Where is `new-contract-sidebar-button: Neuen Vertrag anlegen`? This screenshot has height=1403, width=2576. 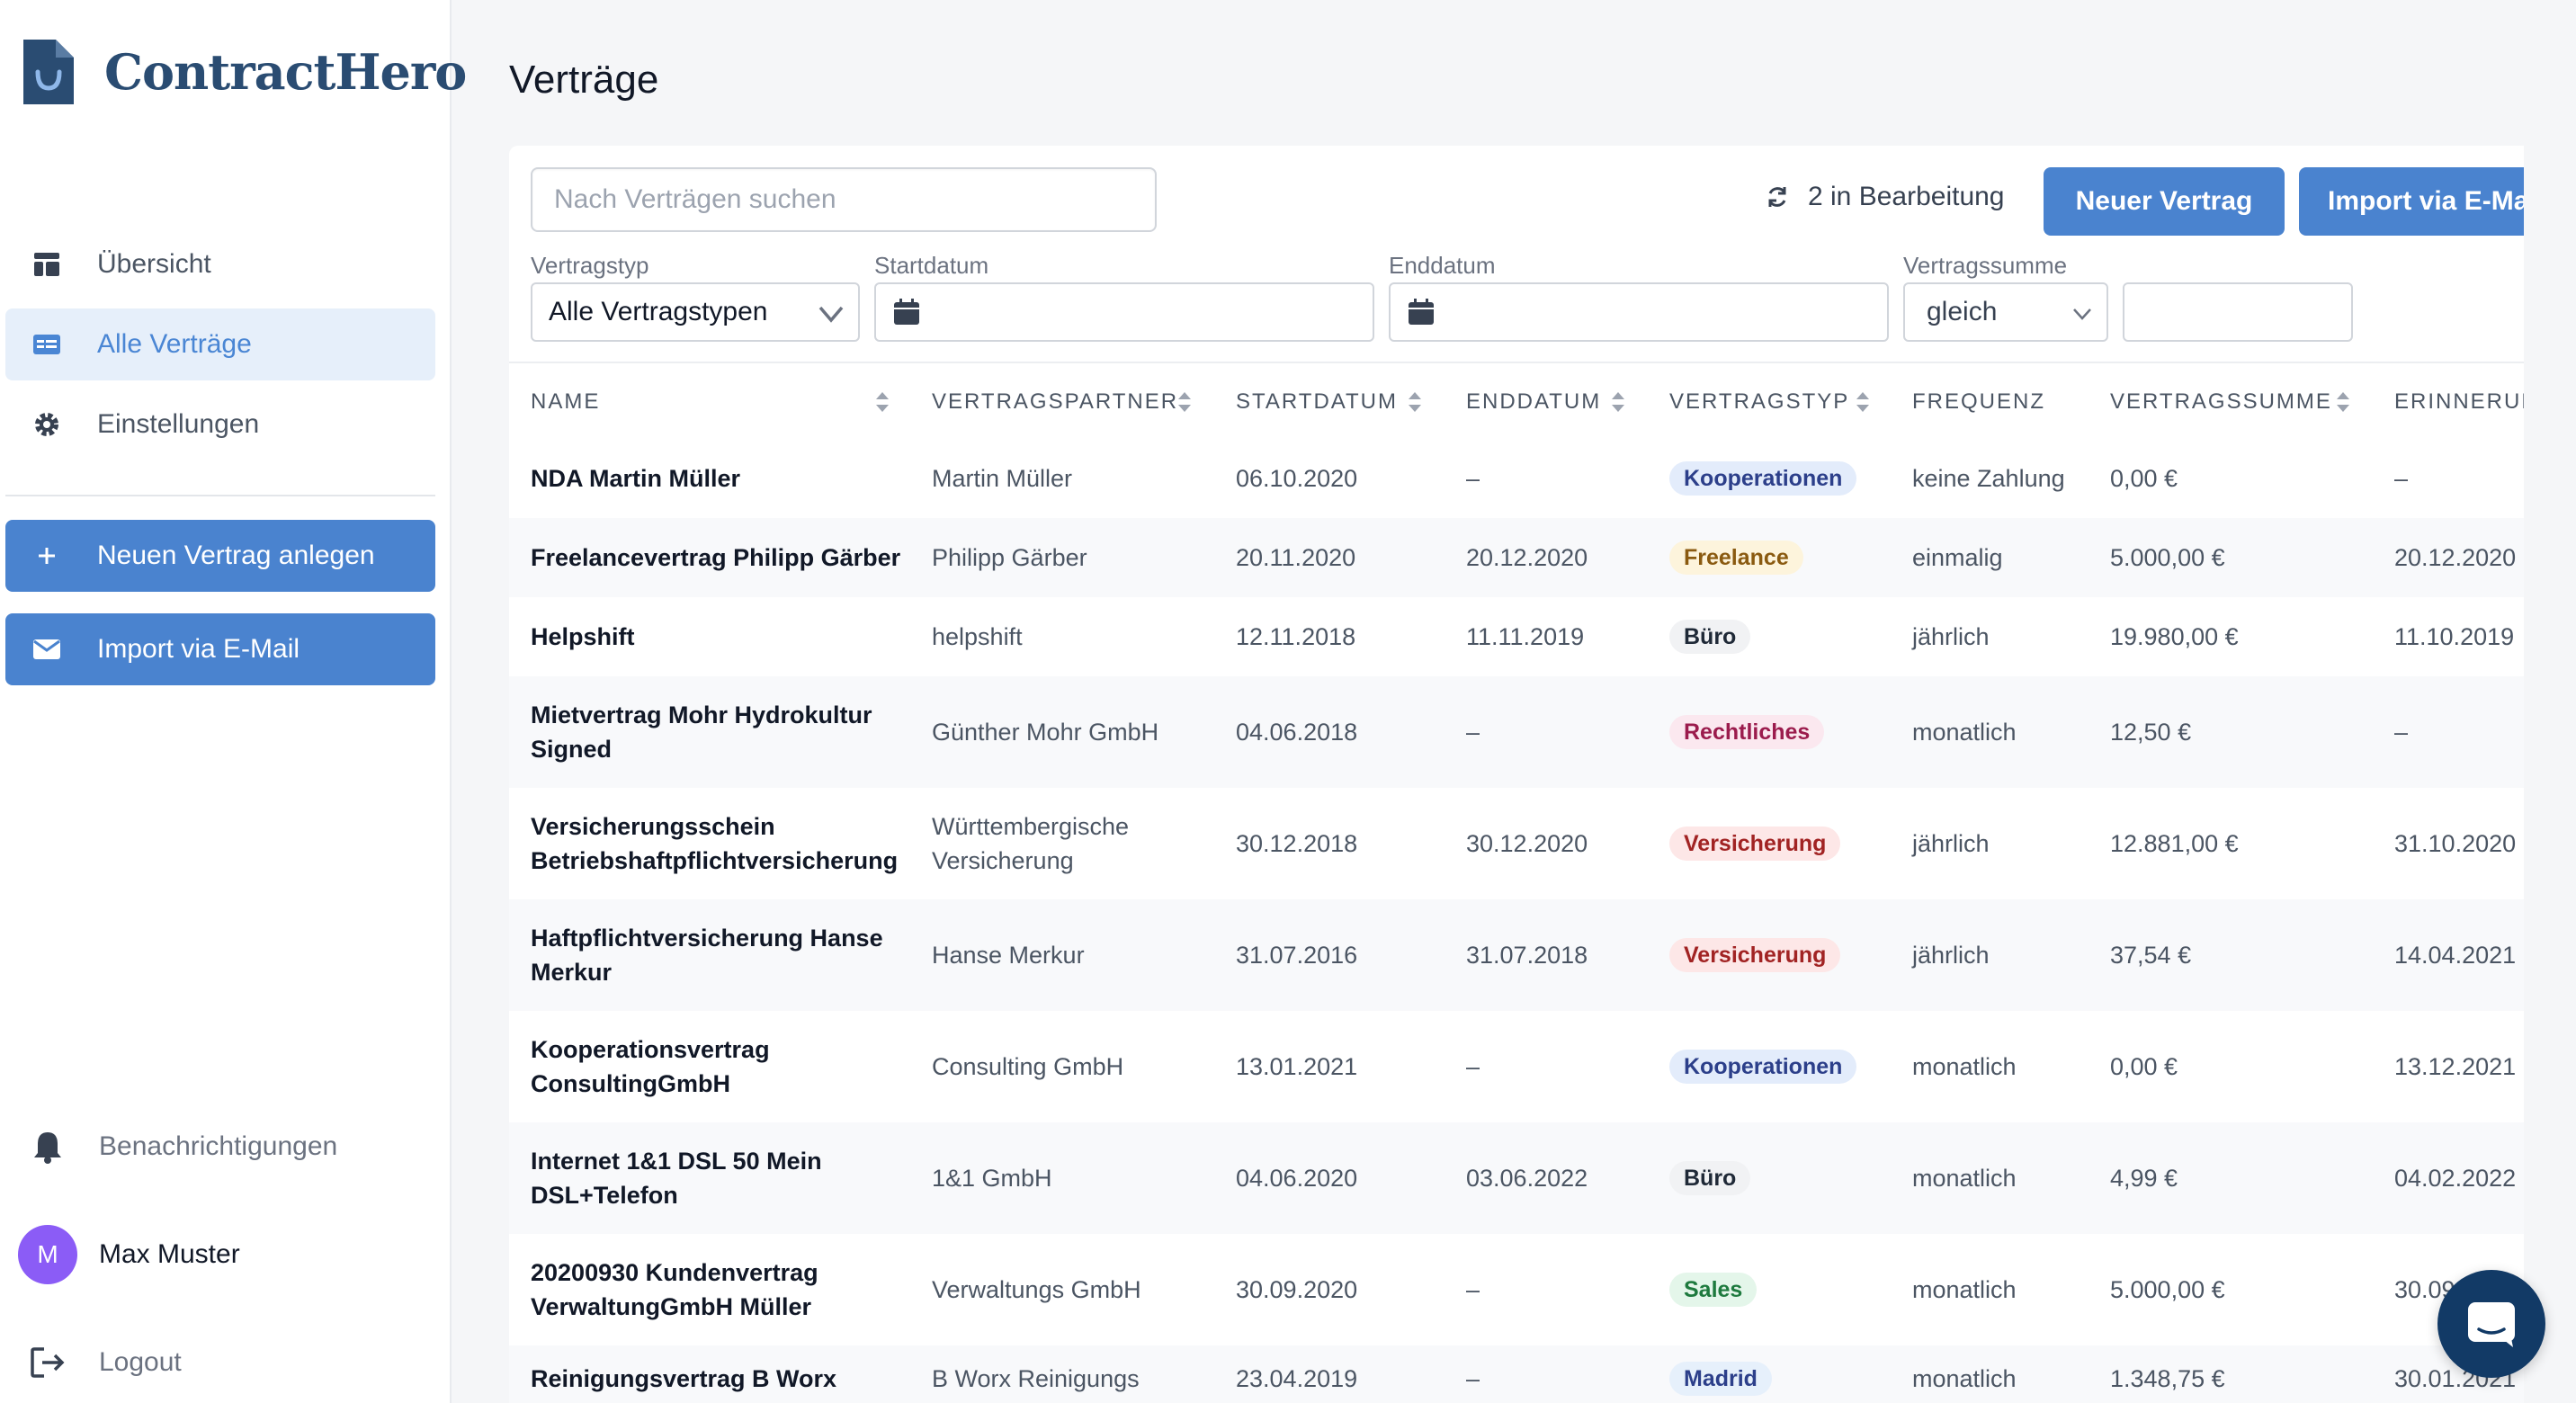
new-contract-sidebar-button: Neuen Vertrag anlegen is located at coordinates (220, 556).